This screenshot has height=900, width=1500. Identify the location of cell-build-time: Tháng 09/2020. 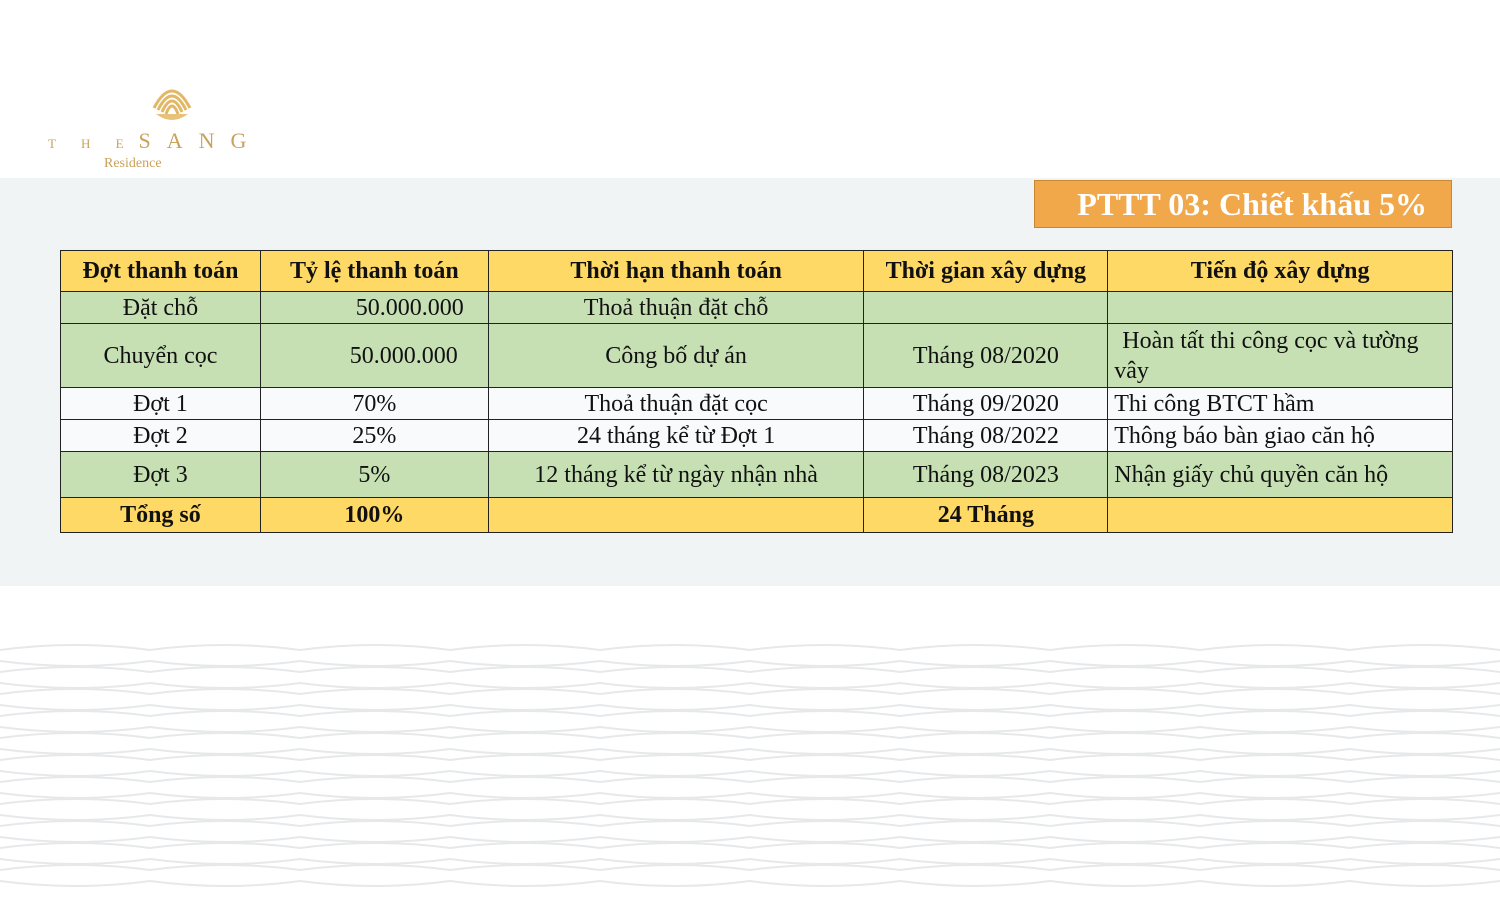
(986, 403).